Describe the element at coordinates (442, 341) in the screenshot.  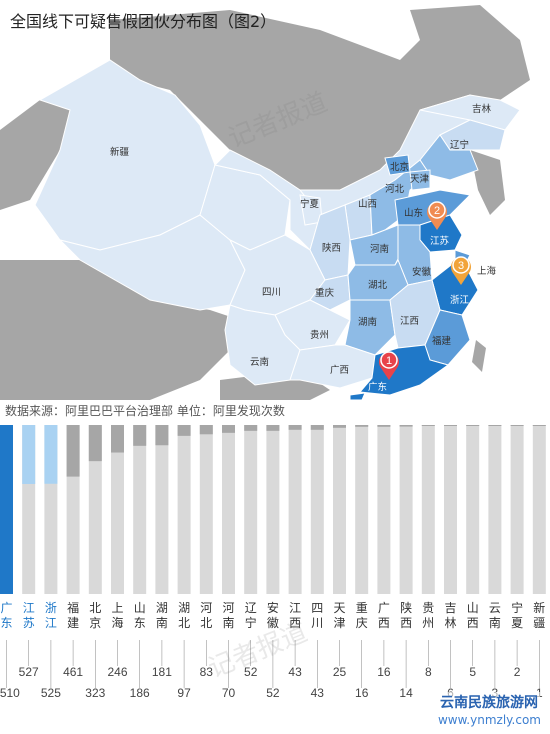
I see `label-fujian: 福建` at that location.